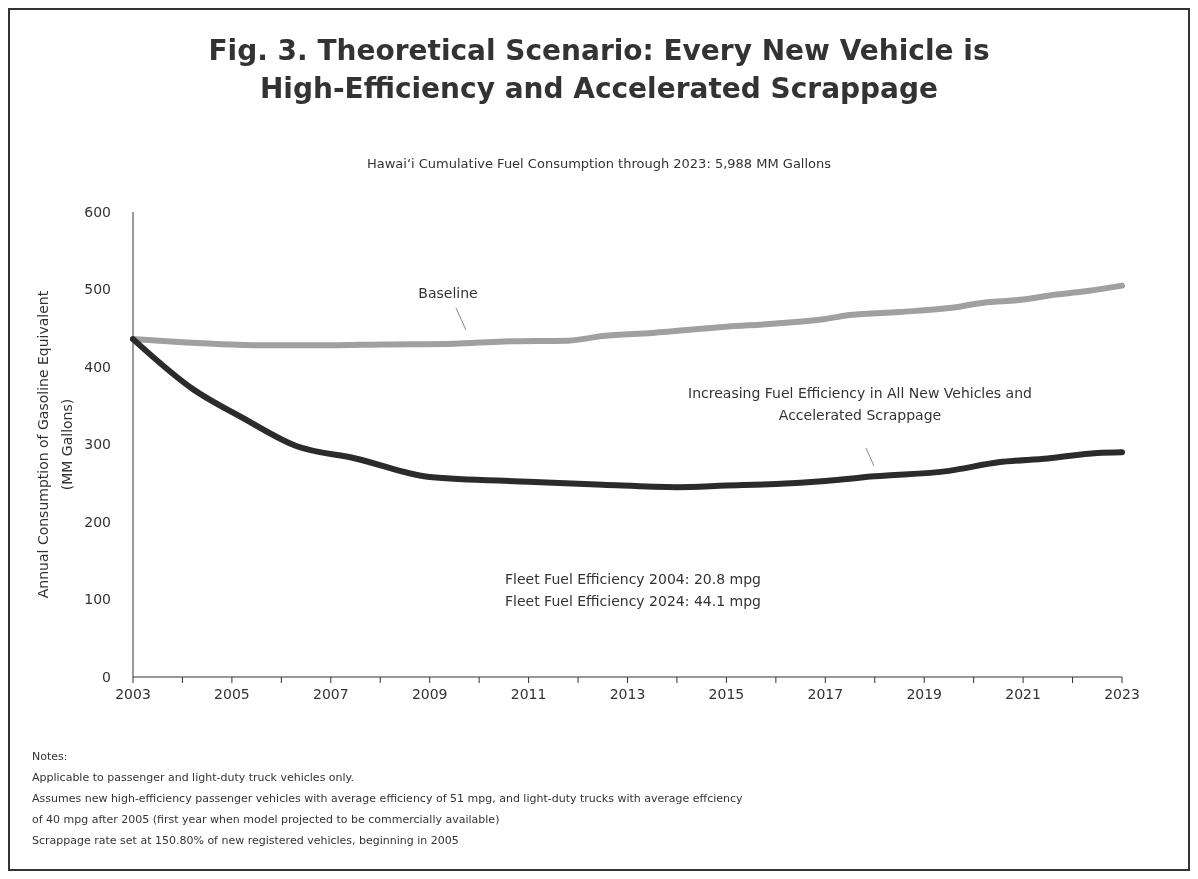  I want to click on x-tick-label: 2009, so click(429, 694).